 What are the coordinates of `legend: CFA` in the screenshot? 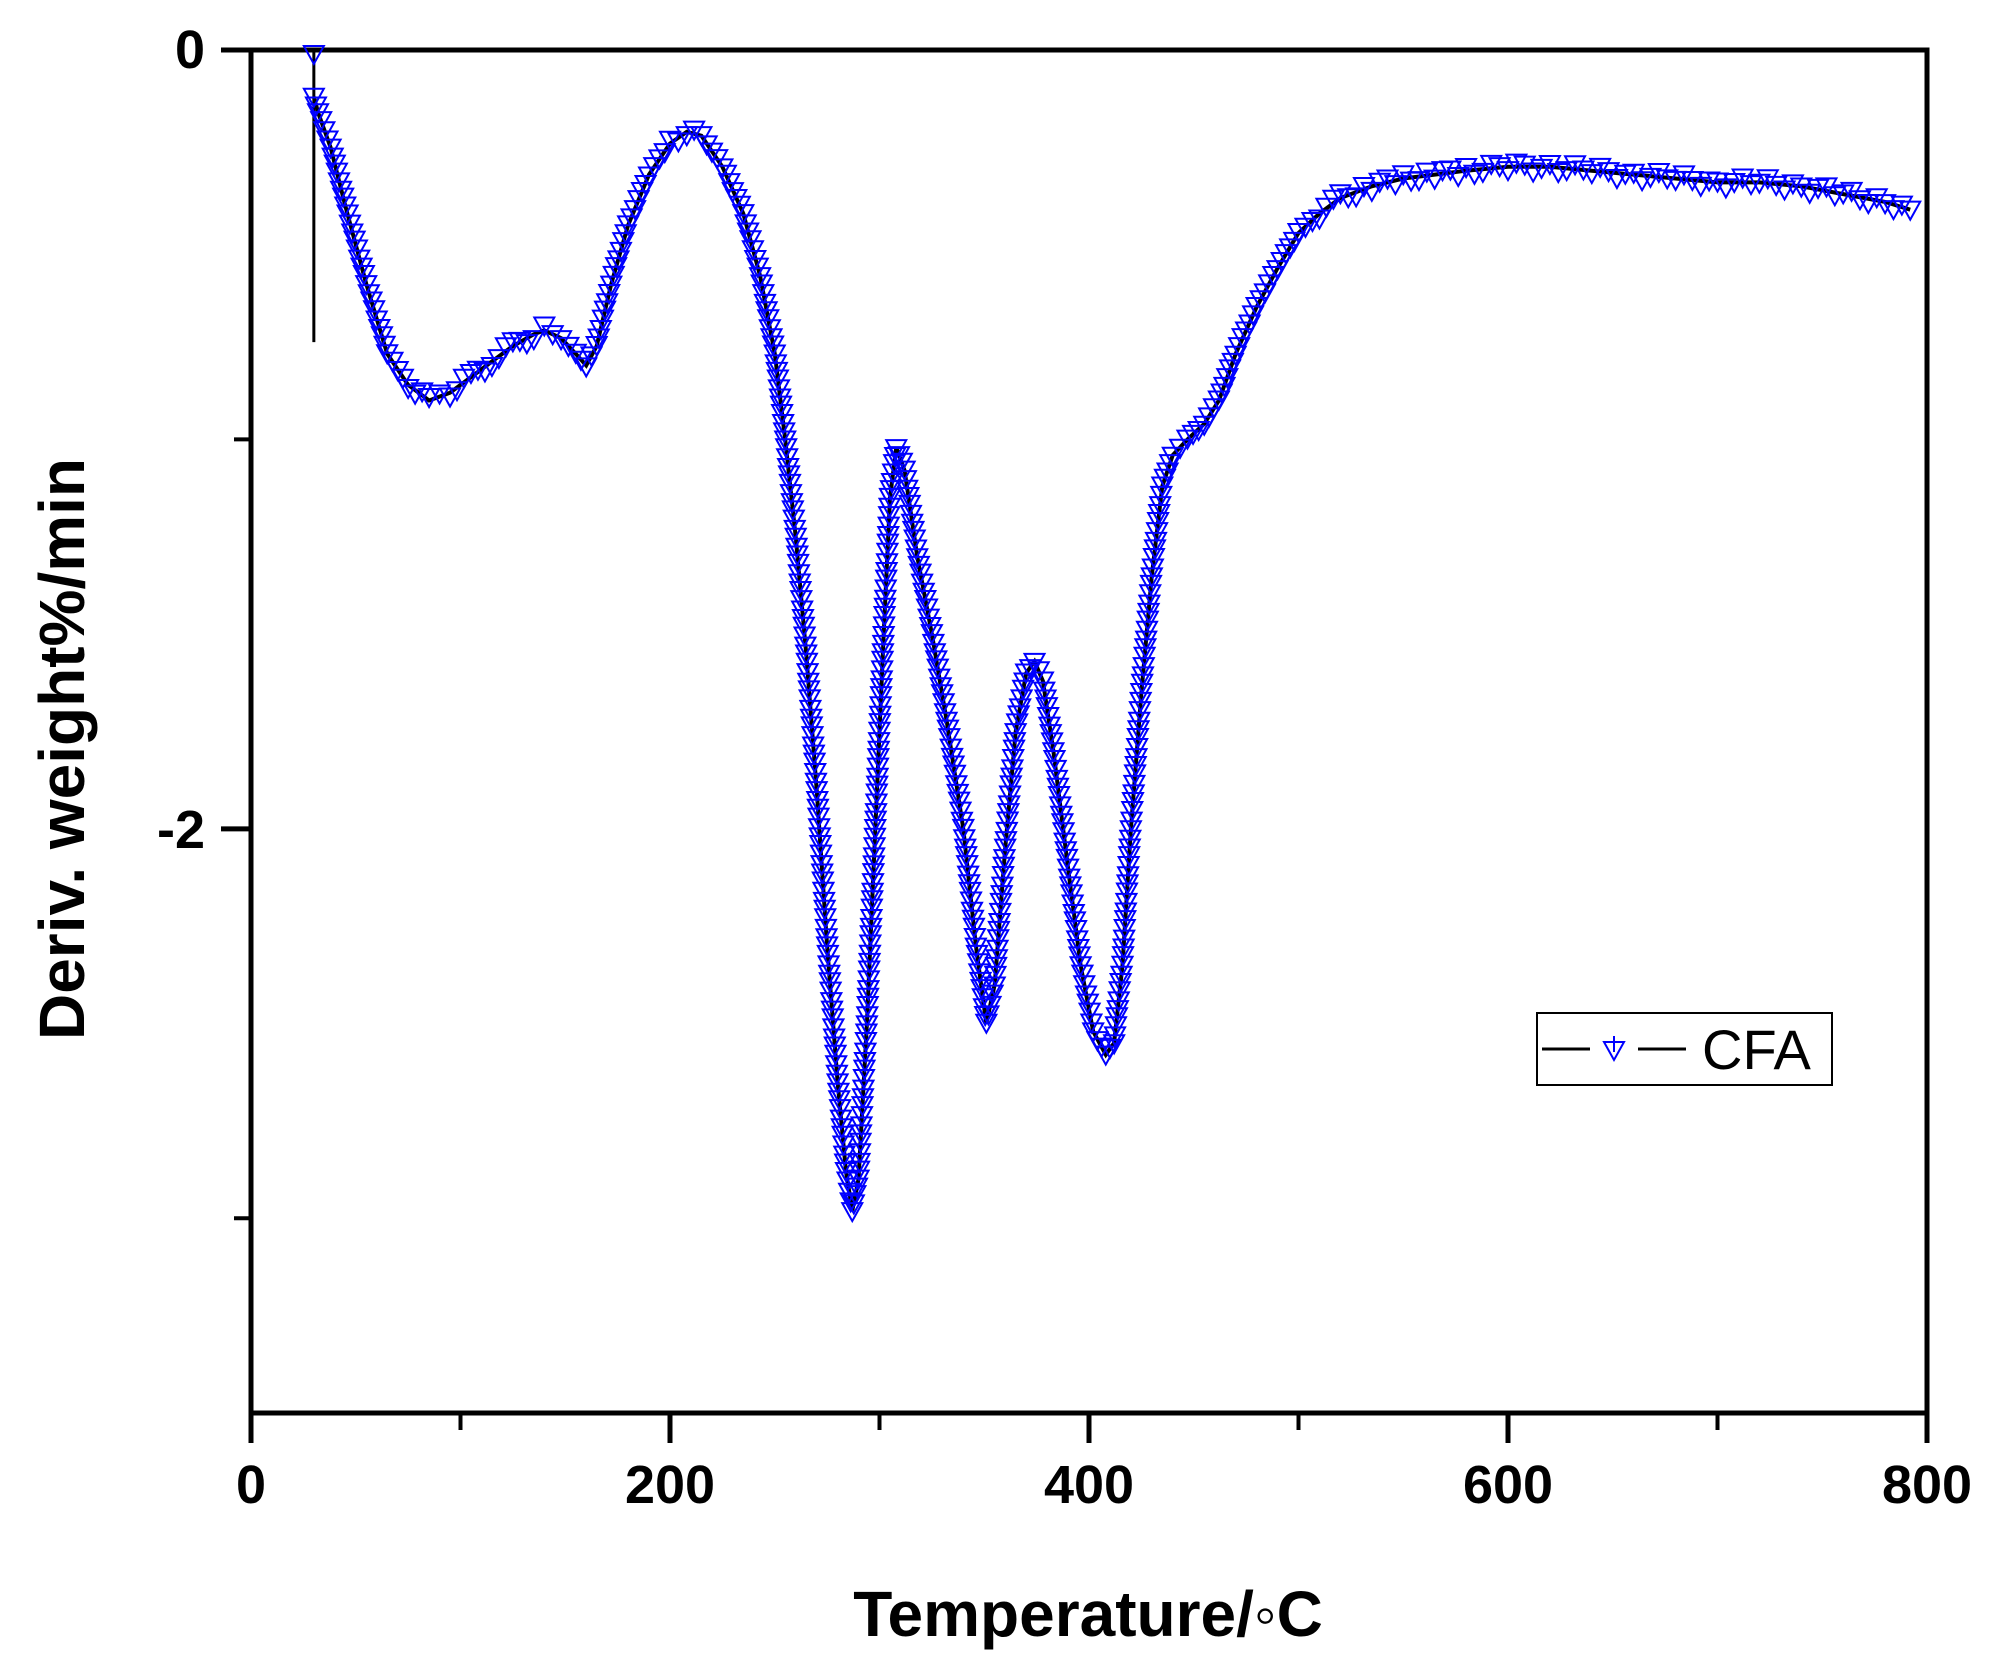 It's located at (1684, 1049).